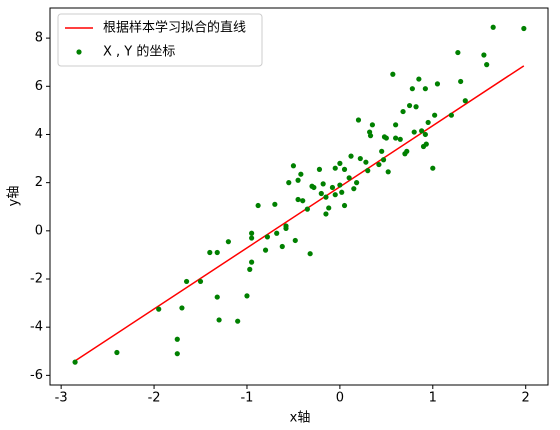 Image resolution: width=560 pixels, height=430 pixels. Describe the element at coordinates (39, 182) in the screenshot. I see `y-tick-label: 2` at that location.